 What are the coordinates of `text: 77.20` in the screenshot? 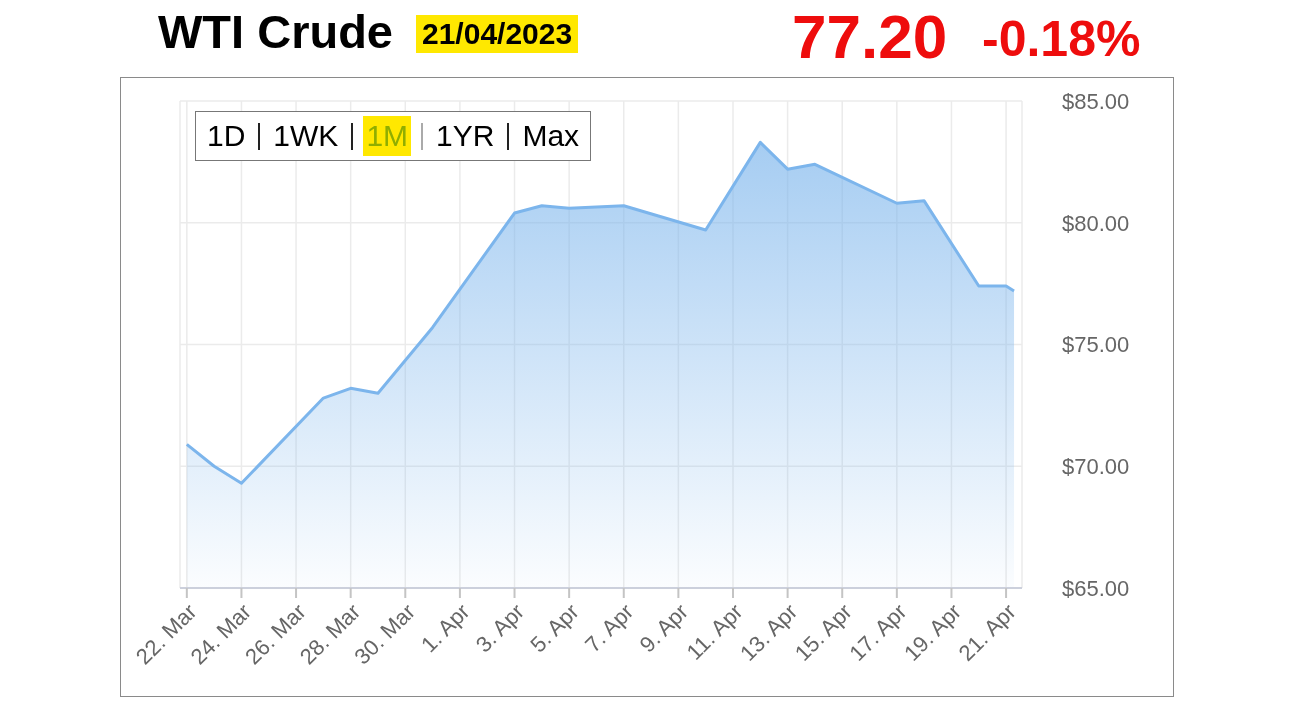 It's located at (870, 37).